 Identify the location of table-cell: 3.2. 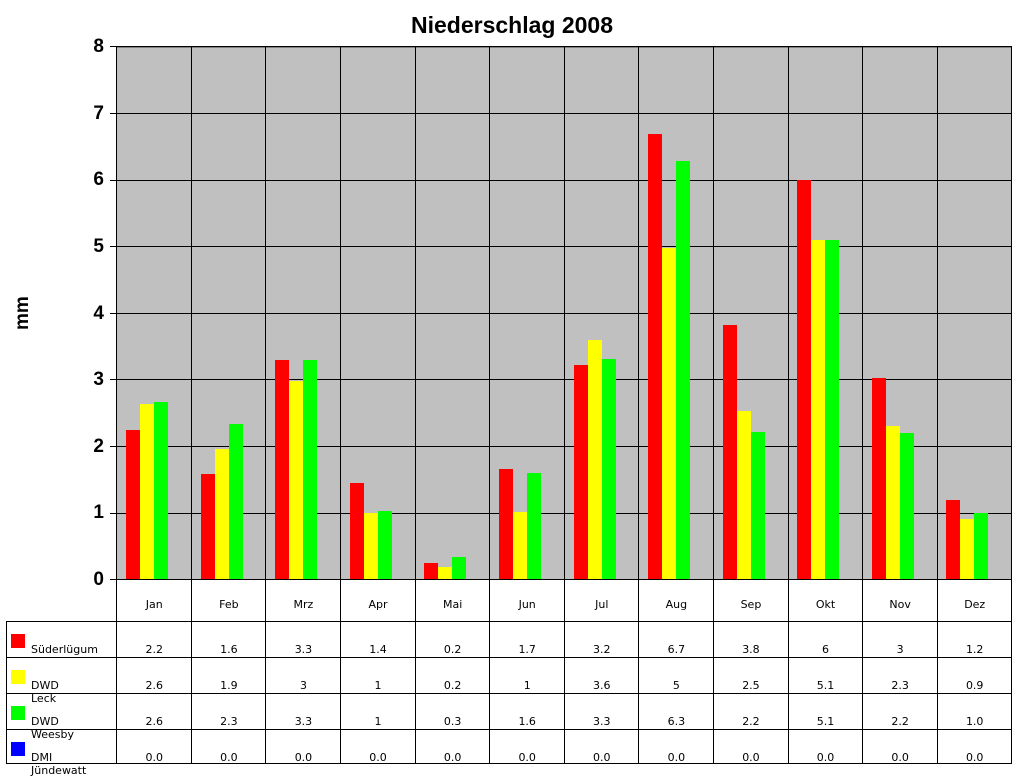
(602, 649).